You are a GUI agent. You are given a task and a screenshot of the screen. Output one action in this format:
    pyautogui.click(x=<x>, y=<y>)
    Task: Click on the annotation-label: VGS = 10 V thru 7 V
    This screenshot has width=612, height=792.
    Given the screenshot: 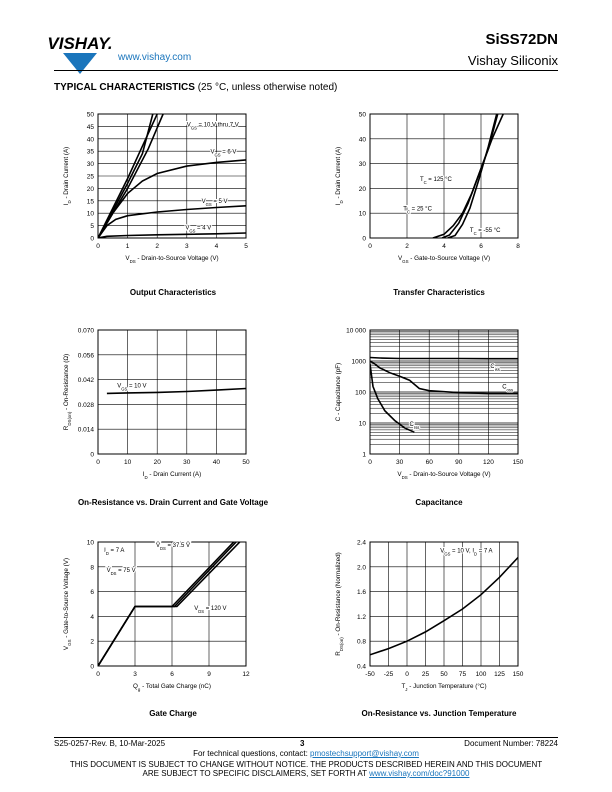 What is the action you would take?
    pyautogui.click(x=213, y=125)
    